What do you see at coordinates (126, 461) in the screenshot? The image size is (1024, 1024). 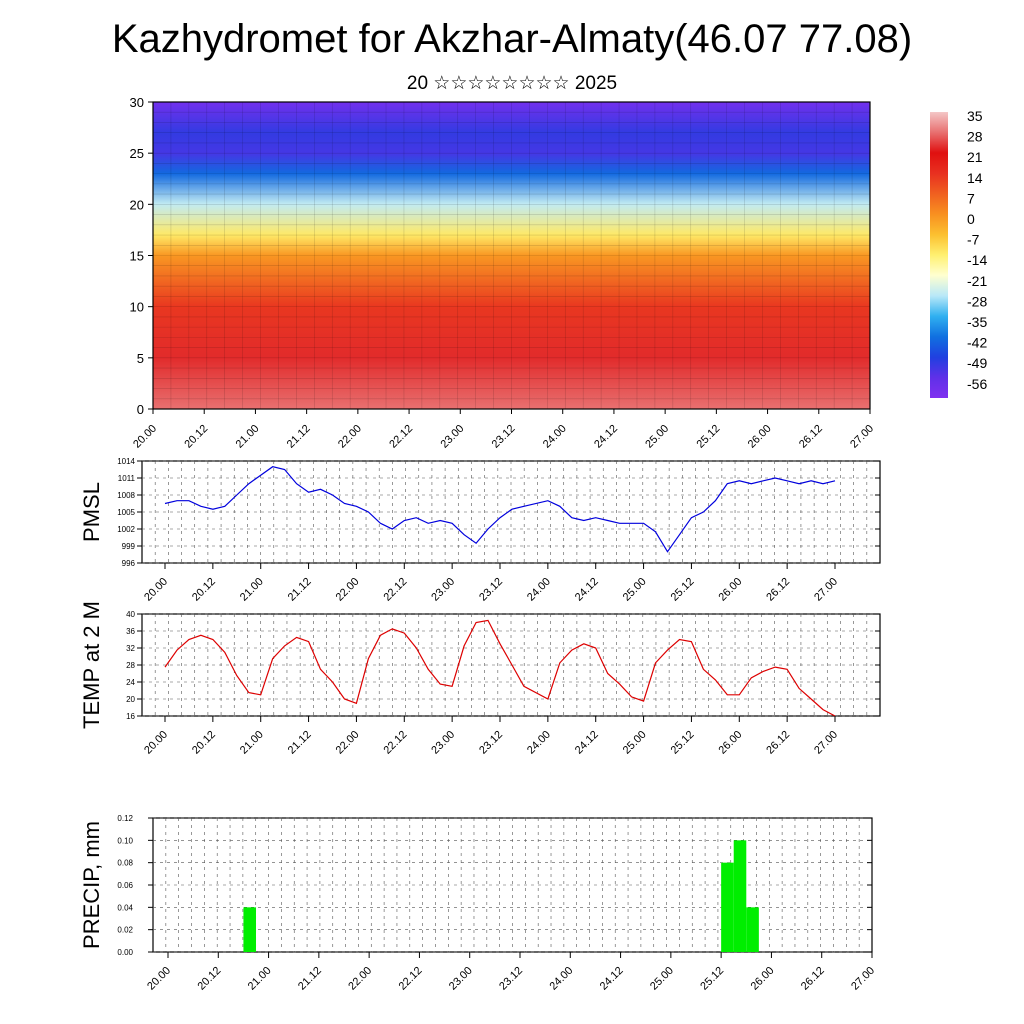 I see `y-tick-label: 1014` at bounding box center [126, 461].